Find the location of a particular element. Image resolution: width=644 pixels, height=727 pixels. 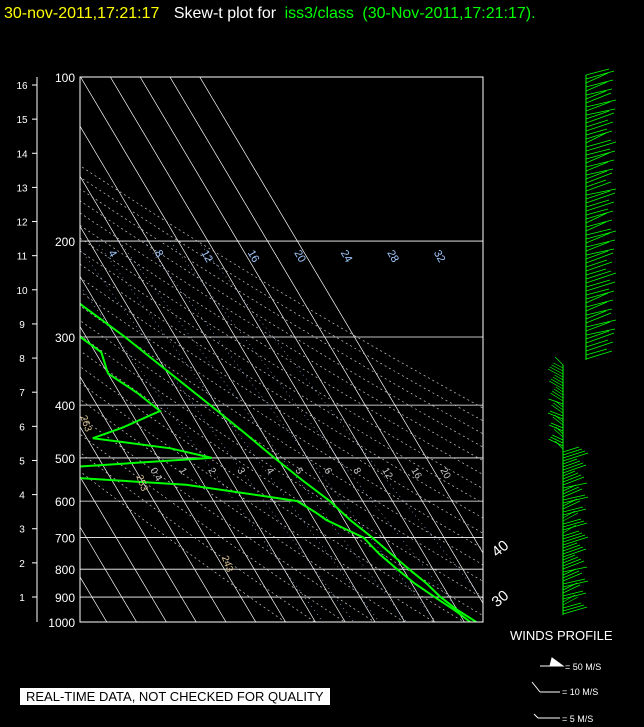

pressure-label-600: 600 is located at coordinates (65, 502).